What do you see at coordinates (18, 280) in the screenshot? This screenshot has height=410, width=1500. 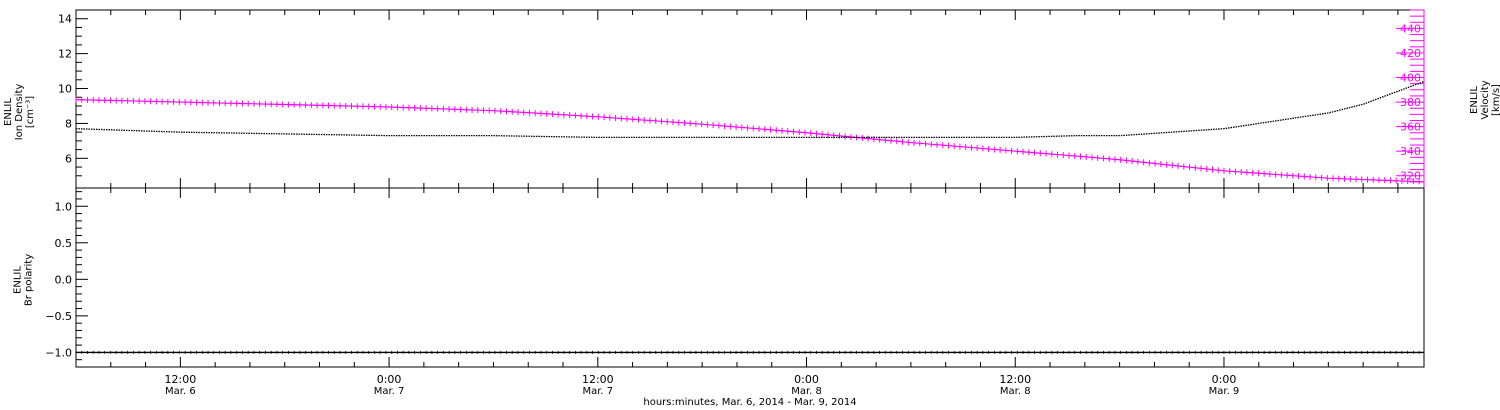 I see `polarity-axis-title-line: ENLIL` at bounding box center [18, 280].